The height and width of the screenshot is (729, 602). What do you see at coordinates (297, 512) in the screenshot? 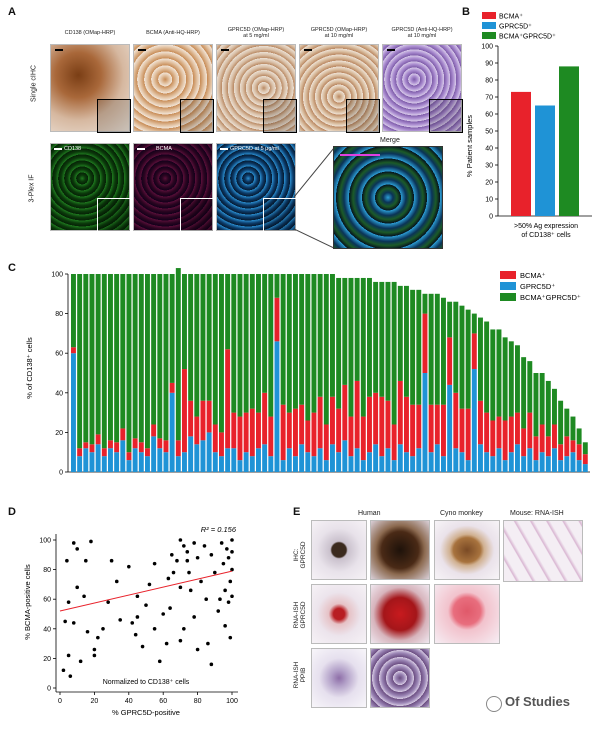
I see `panel-label-e: E` at bounding box center [297, 512].